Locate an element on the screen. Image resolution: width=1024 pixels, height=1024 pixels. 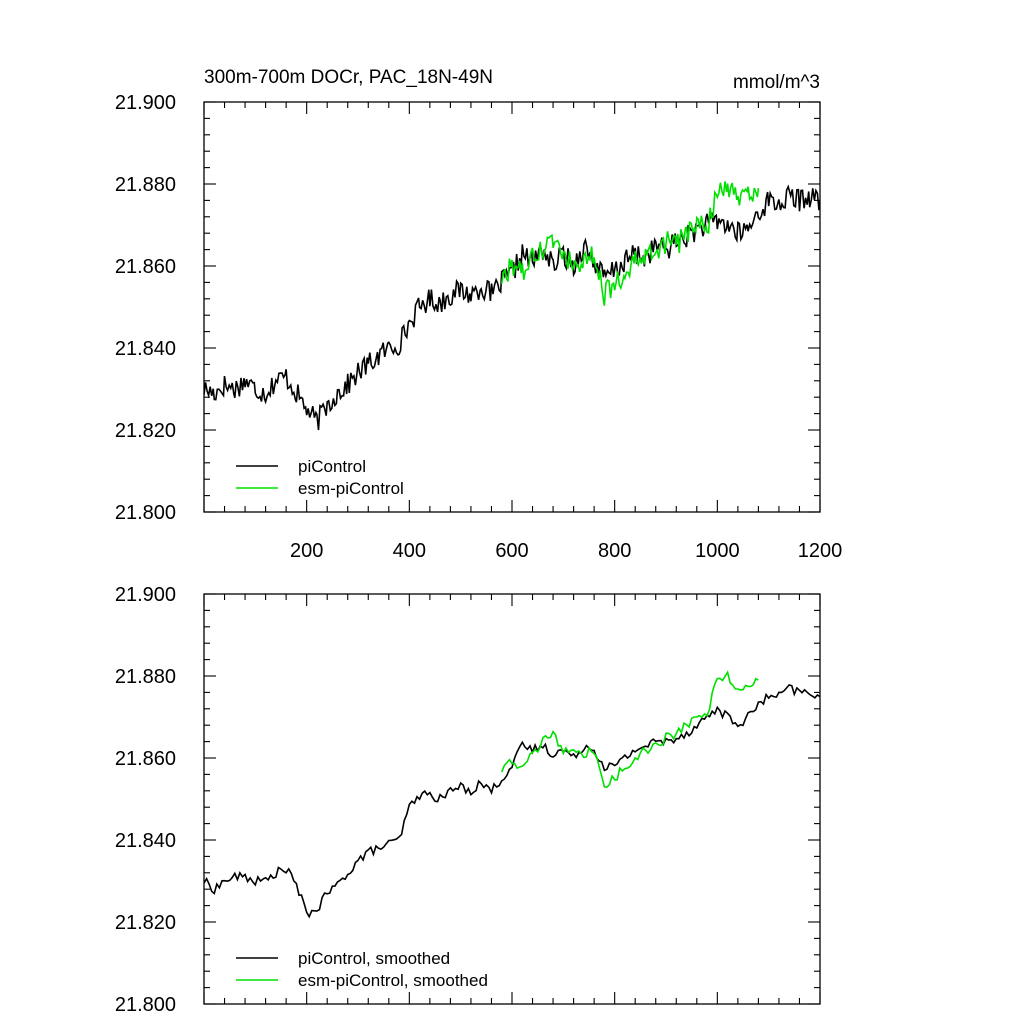
legend-label: esm-piControl is located at coordinates (351, 488).